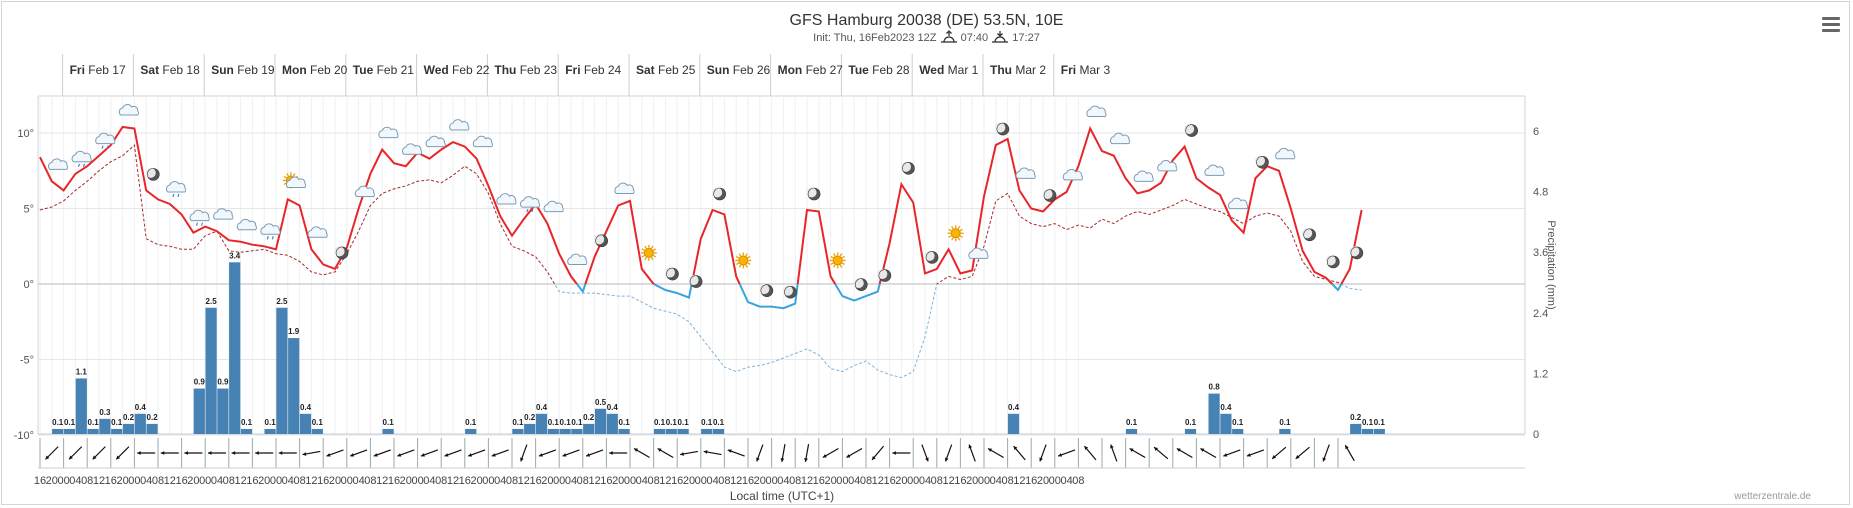 Image resolution: width=1853 pixels, height=508 pixels. What do you see at coordinates (170, 70) in the screenshot?
I see `day-label: Sat Feb 18` at bounding box center [170, 70].